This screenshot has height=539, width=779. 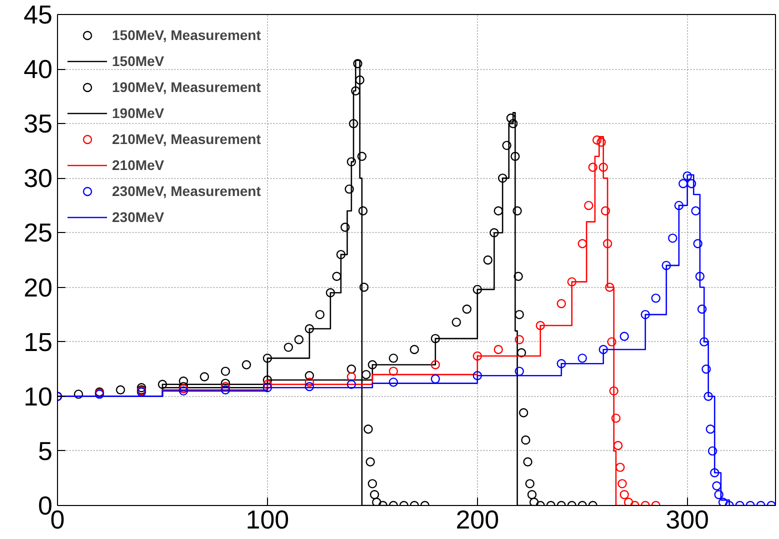 What do you see at coordinates (138, 61) in the screenshot?
I see `legend-label: 150MeV` at bounding box center [138, 61].